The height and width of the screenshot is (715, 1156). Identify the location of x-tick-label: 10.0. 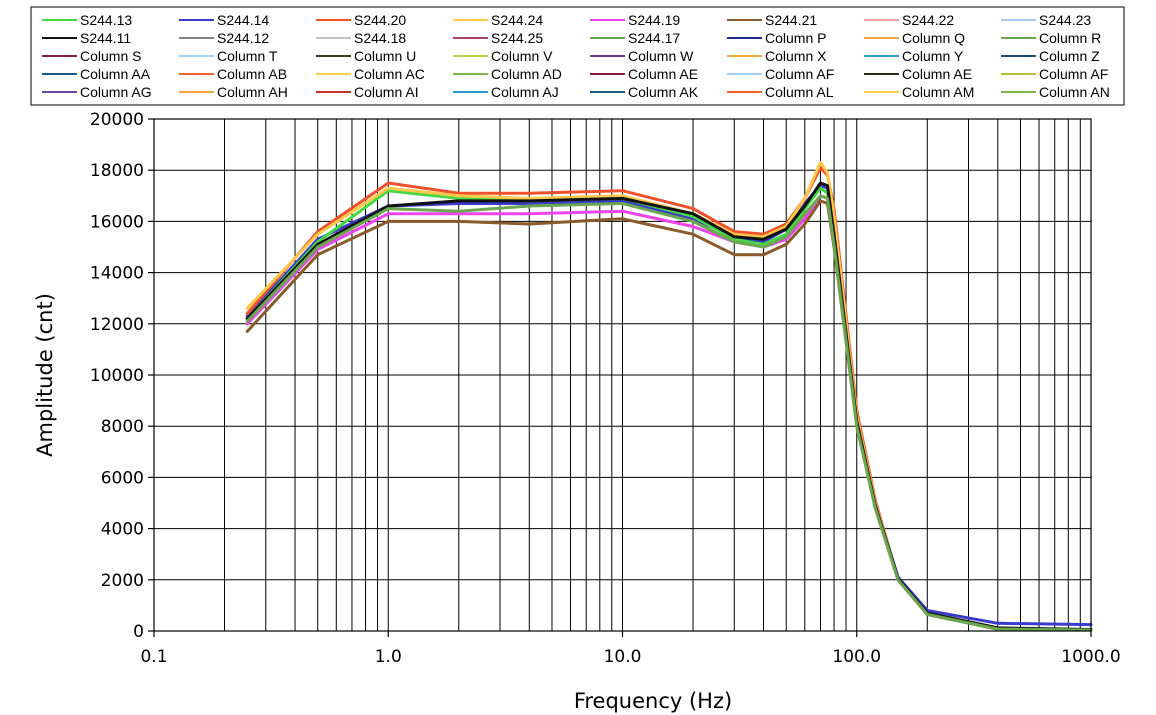
(623, 657).